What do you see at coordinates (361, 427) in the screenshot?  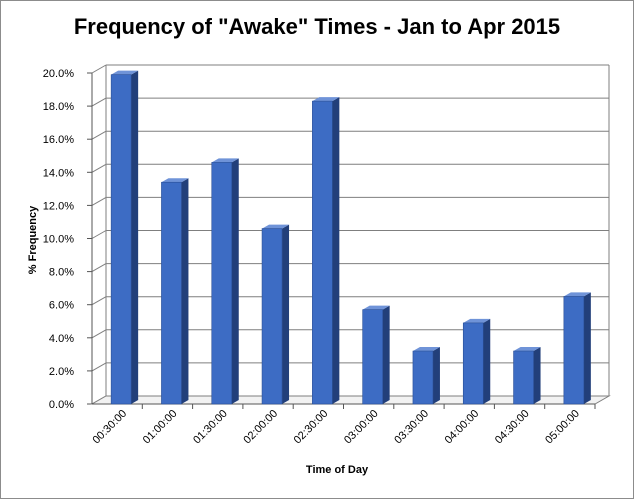 I see `x-tick-label: 03:00:00` at bounding box center [361, 427].